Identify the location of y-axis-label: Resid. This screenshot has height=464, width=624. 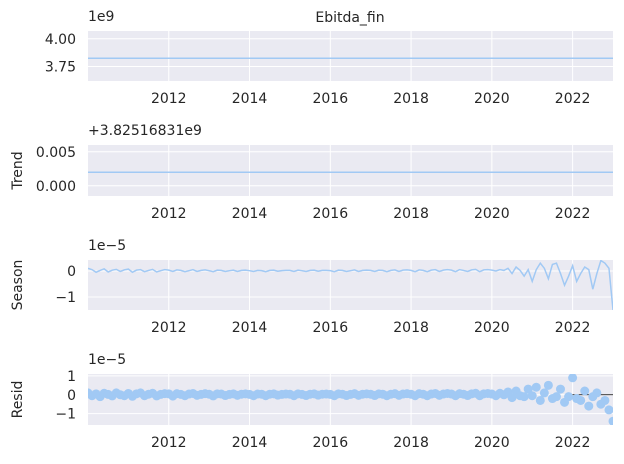
(18, 400).